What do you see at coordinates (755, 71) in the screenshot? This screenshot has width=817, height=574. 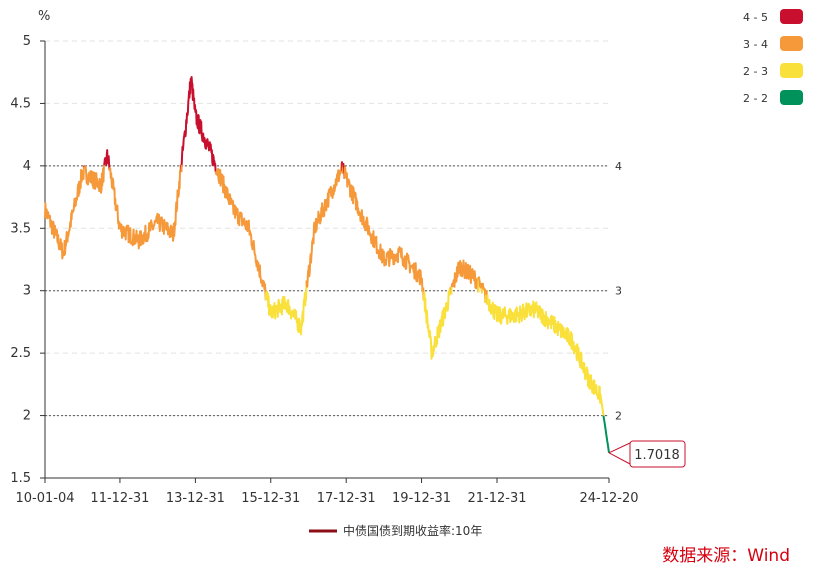 I see `visual-map-label: 2 - 3` at bounding box center [755, 71].